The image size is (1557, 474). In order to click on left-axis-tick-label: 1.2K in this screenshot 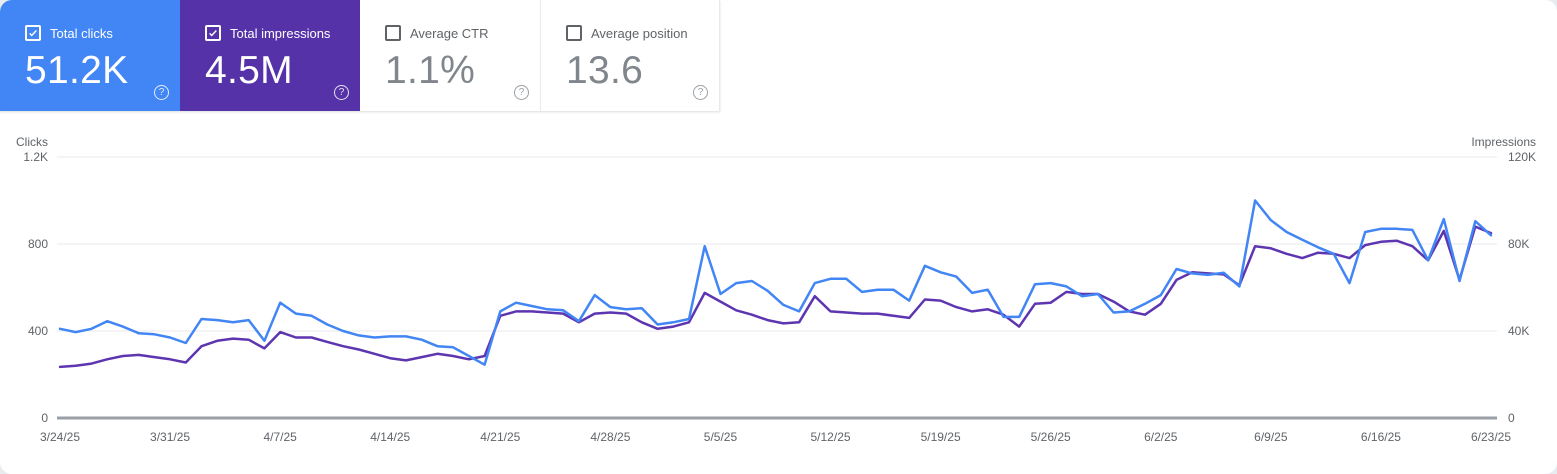, I will do `click(35, 157)`.